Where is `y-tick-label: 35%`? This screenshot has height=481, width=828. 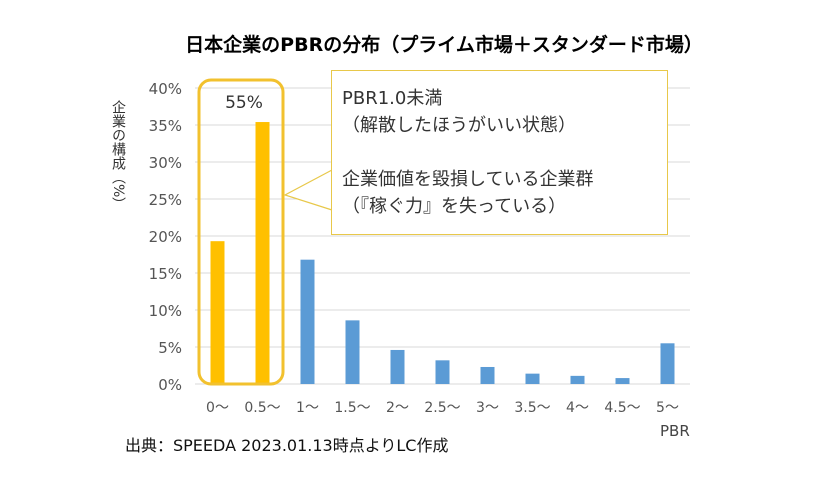
y-tick-label: 35% is located at coordinates (165, 126).